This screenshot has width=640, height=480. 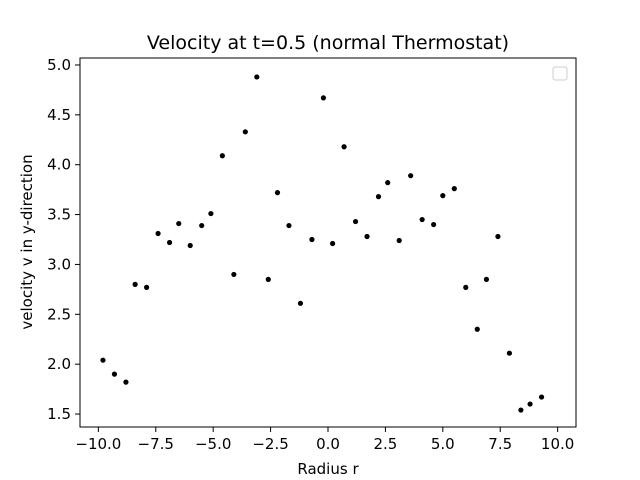 I want to click on legend-box, so click(x=560, y=73).